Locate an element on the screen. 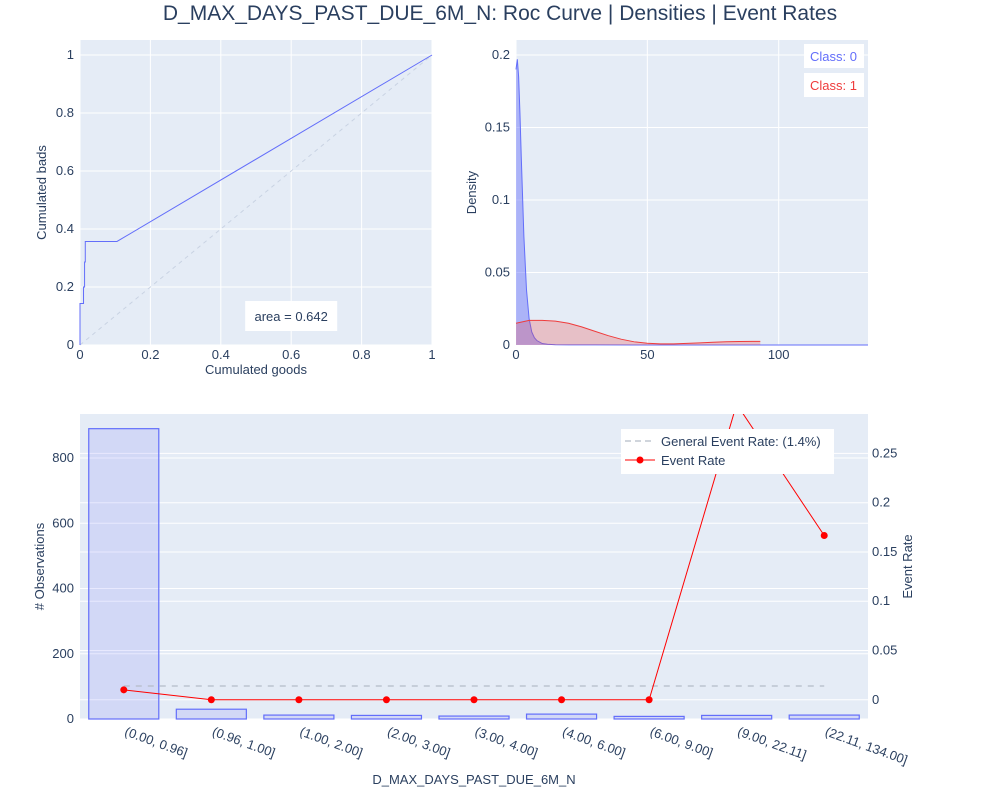  x-tick-label: 1 is located at coordinates (431, 354).